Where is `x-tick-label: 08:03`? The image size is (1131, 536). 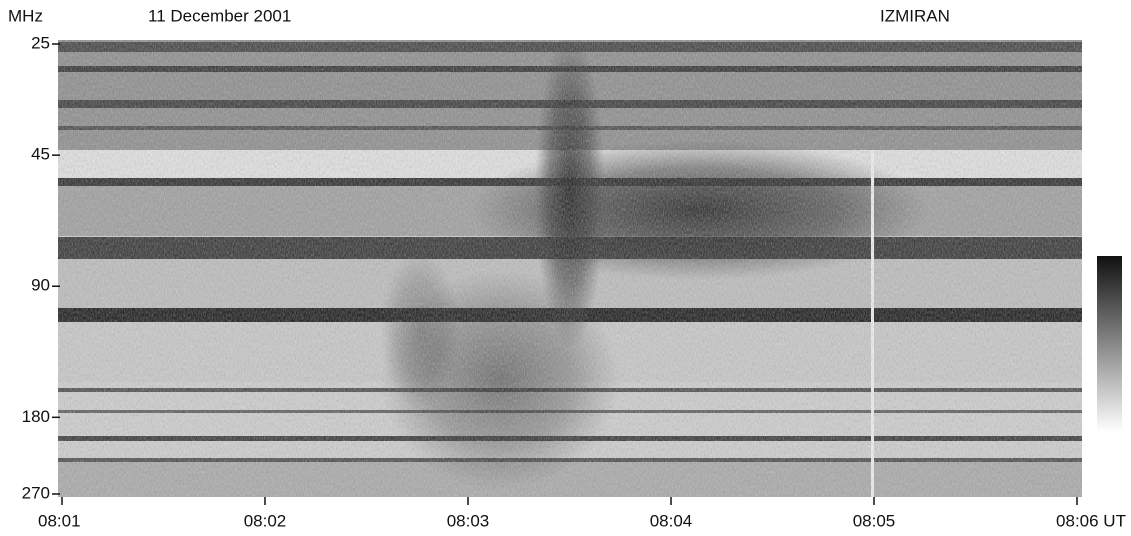 x-tick-label: 08:03 is located at coordinates (468, 520).